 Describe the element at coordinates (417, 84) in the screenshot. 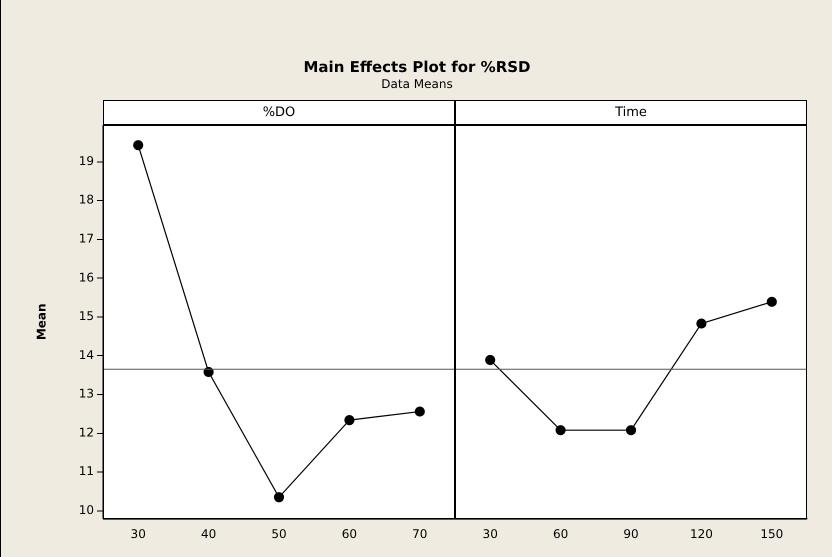

I see `text: Data Means` at that location.